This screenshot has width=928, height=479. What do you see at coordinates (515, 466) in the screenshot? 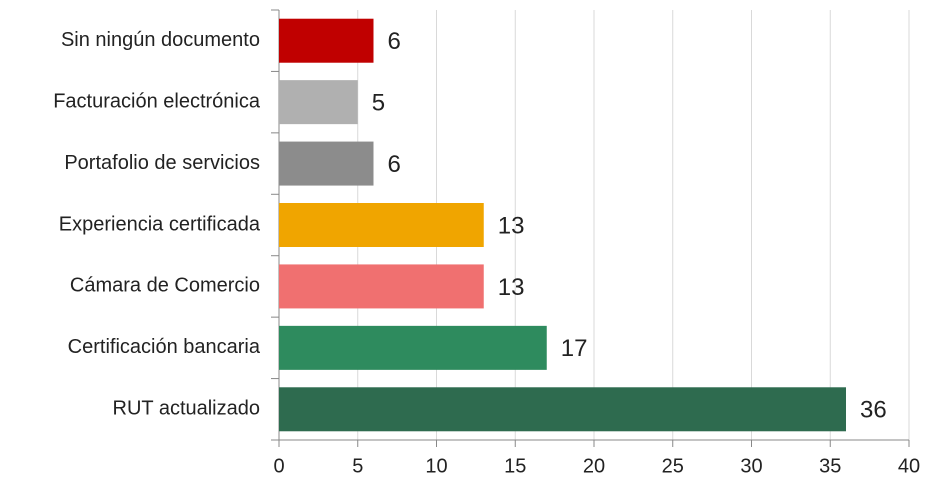
I see `x-tick-label: 15` at bounding box center [515, 466].